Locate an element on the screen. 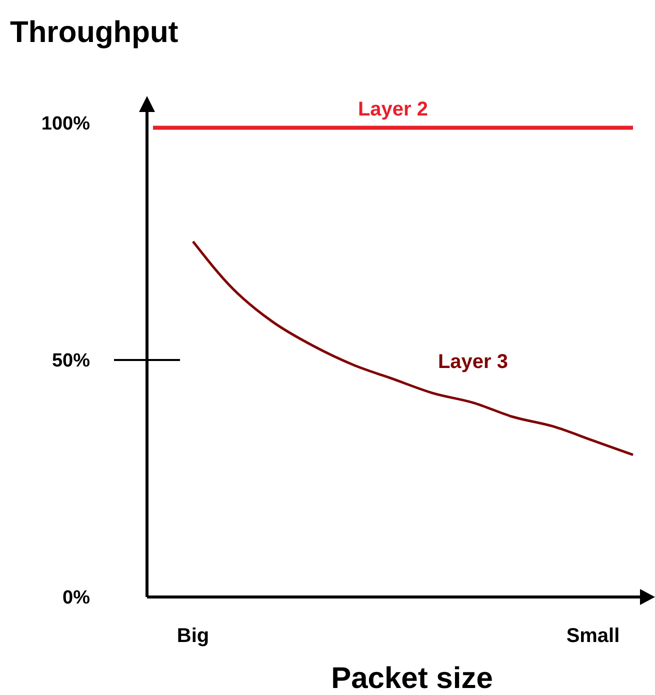  chart-title: Throughput is located at coordinates (94, 32).